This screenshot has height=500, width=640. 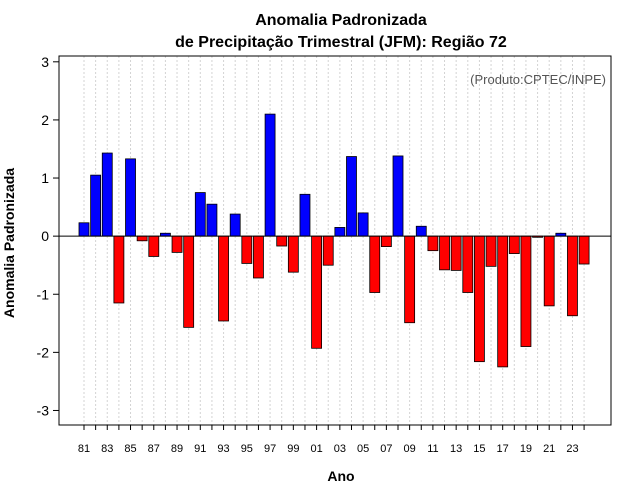 What do you see at coordinates (84, 229) in the screenshot?
I see `bar-1981` at bounding box center [84, 229].